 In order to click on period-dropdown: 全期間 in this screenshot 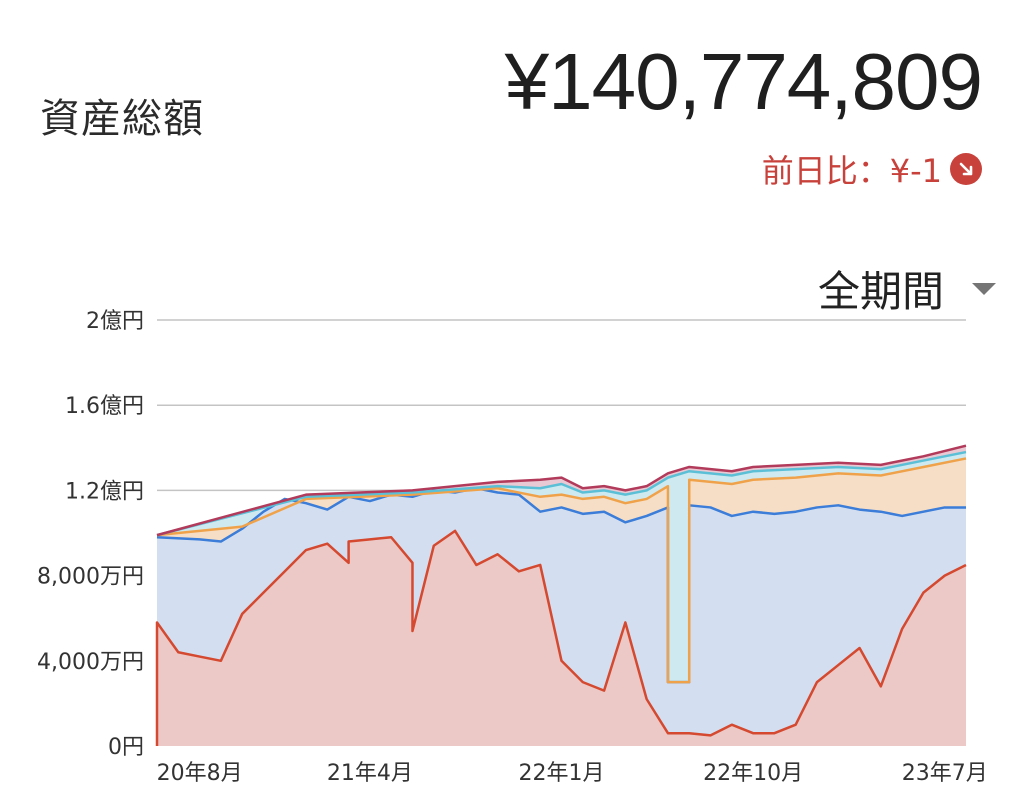, I will do `click(907, 288)`.